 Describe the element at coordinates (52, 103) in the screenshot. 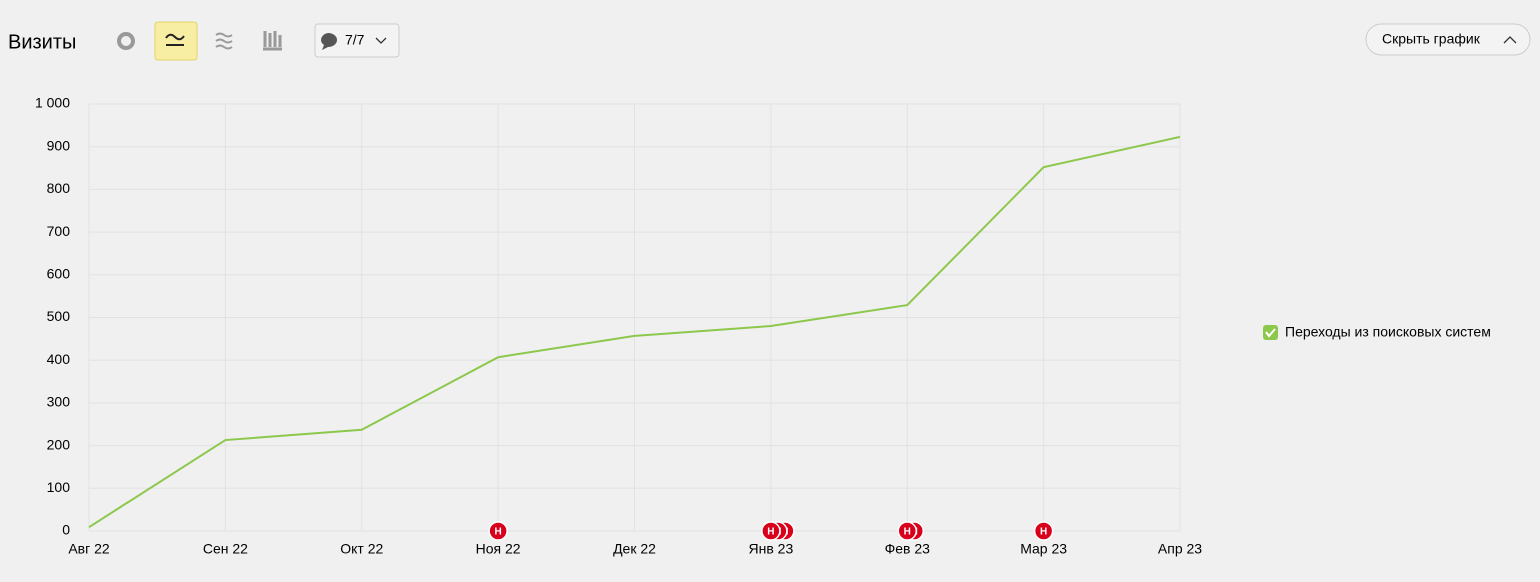

I see `y-tick-label: 1 000` at that location.